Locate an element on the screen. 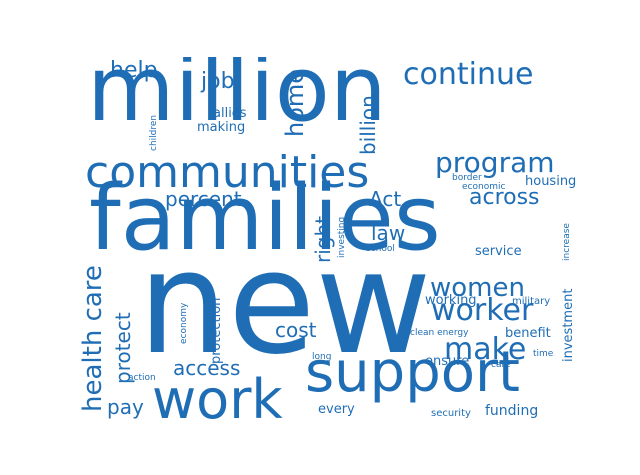 The width and height of the screenshot is (640, 475). word-job: job is located at coordinates (218, 81).